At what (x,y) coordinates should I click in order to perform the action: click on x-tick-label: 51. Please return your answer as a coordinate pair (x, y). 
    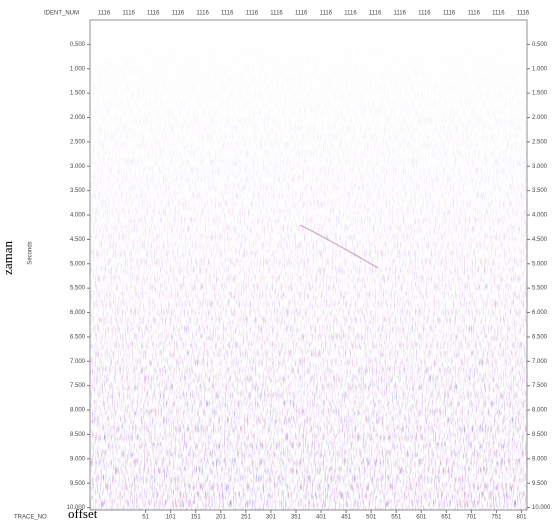
    Looking at the image, I should click on (145, 518).